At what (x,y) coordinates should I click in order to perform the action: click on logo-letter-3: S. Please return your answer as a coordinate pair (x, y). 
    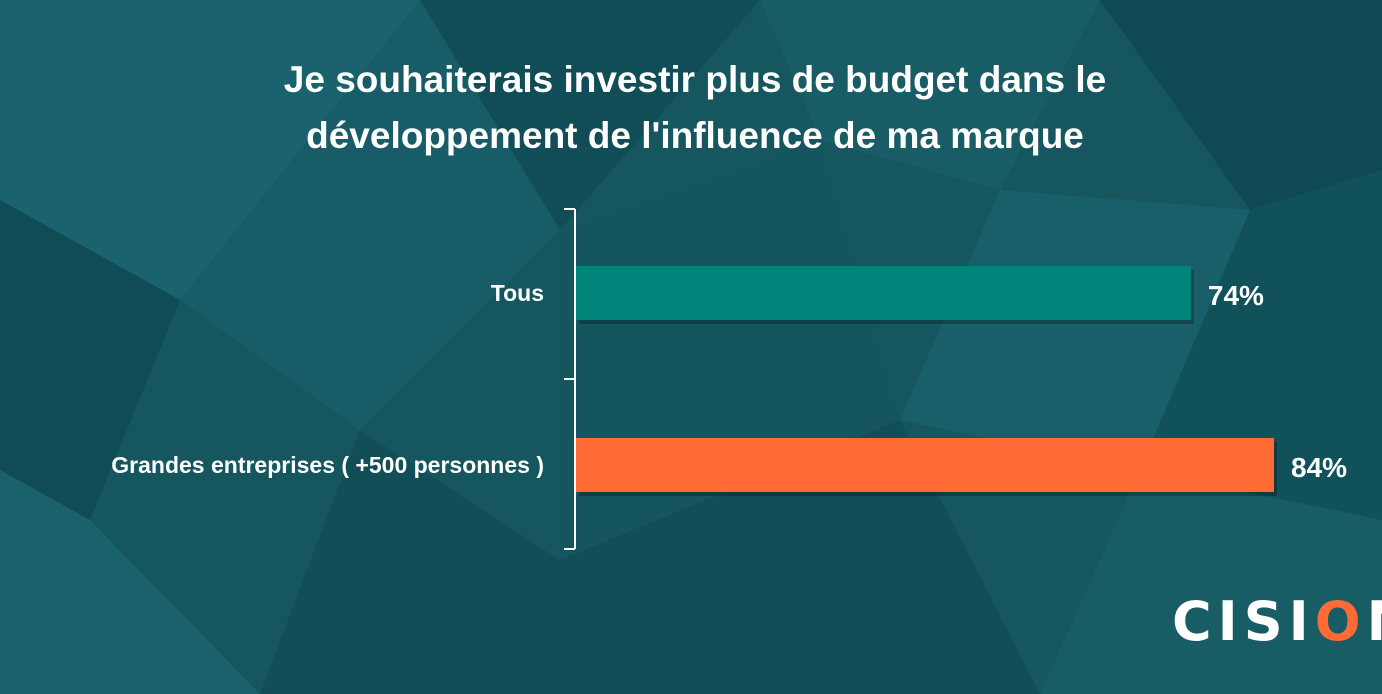
    Looking at the image, I should click on (1266, 621).